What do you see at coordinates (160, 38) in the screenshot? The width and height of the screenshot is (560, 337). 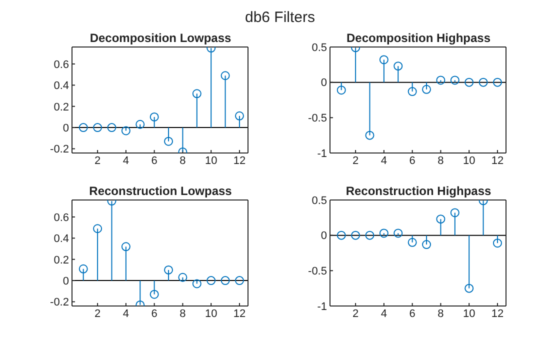 I see `chart-title: Decomposition Lowpass` at bounding box center [160, 38].